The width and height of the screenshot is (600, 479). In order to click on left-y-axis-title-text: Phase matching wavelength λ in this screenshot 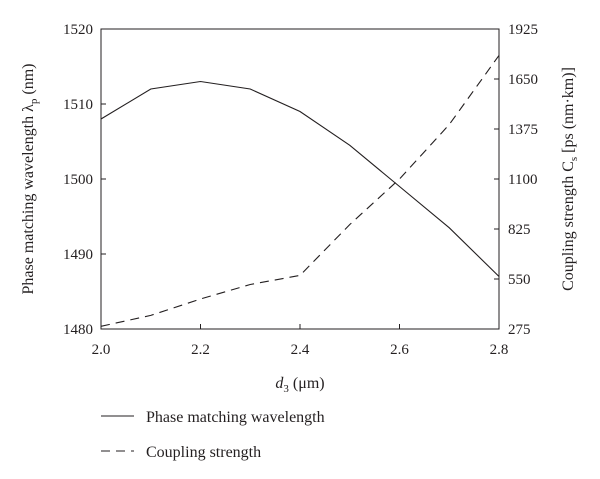, I will do `click(28, 199)`.